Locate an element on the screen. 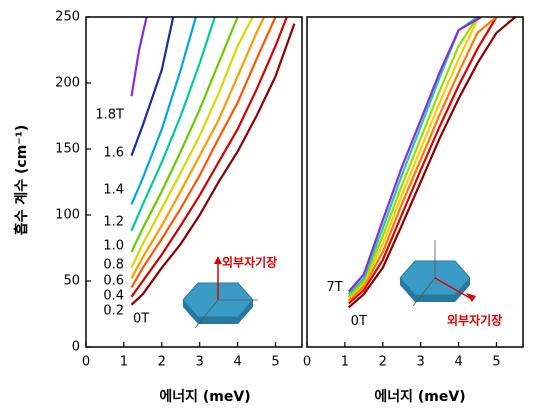 Image resolution: width=538 pixels, height=415 pixels. y-tick-label: 150 is located at coordinates (67, 149).